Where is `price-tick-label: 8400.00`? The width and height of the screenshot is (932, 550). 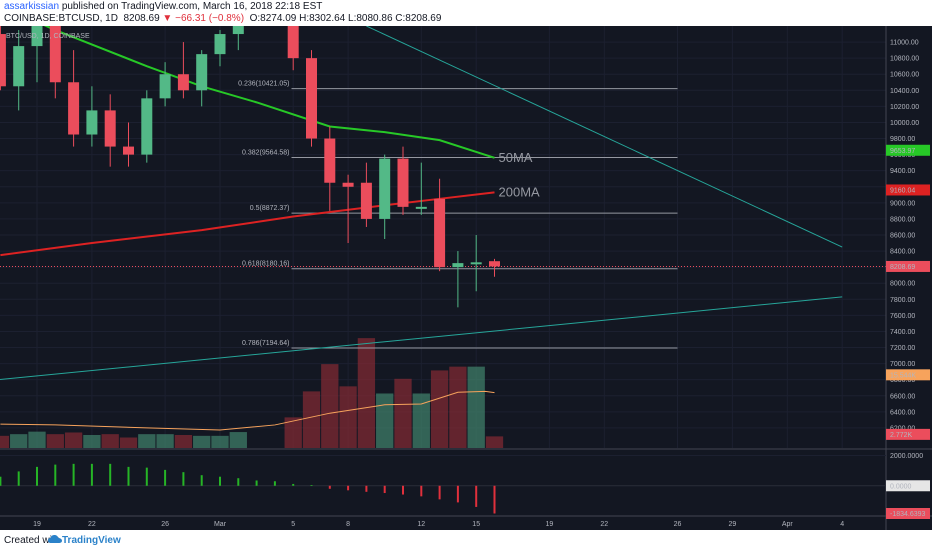
price-tick-label: 8400.00 is located at coordinates (902, 252).